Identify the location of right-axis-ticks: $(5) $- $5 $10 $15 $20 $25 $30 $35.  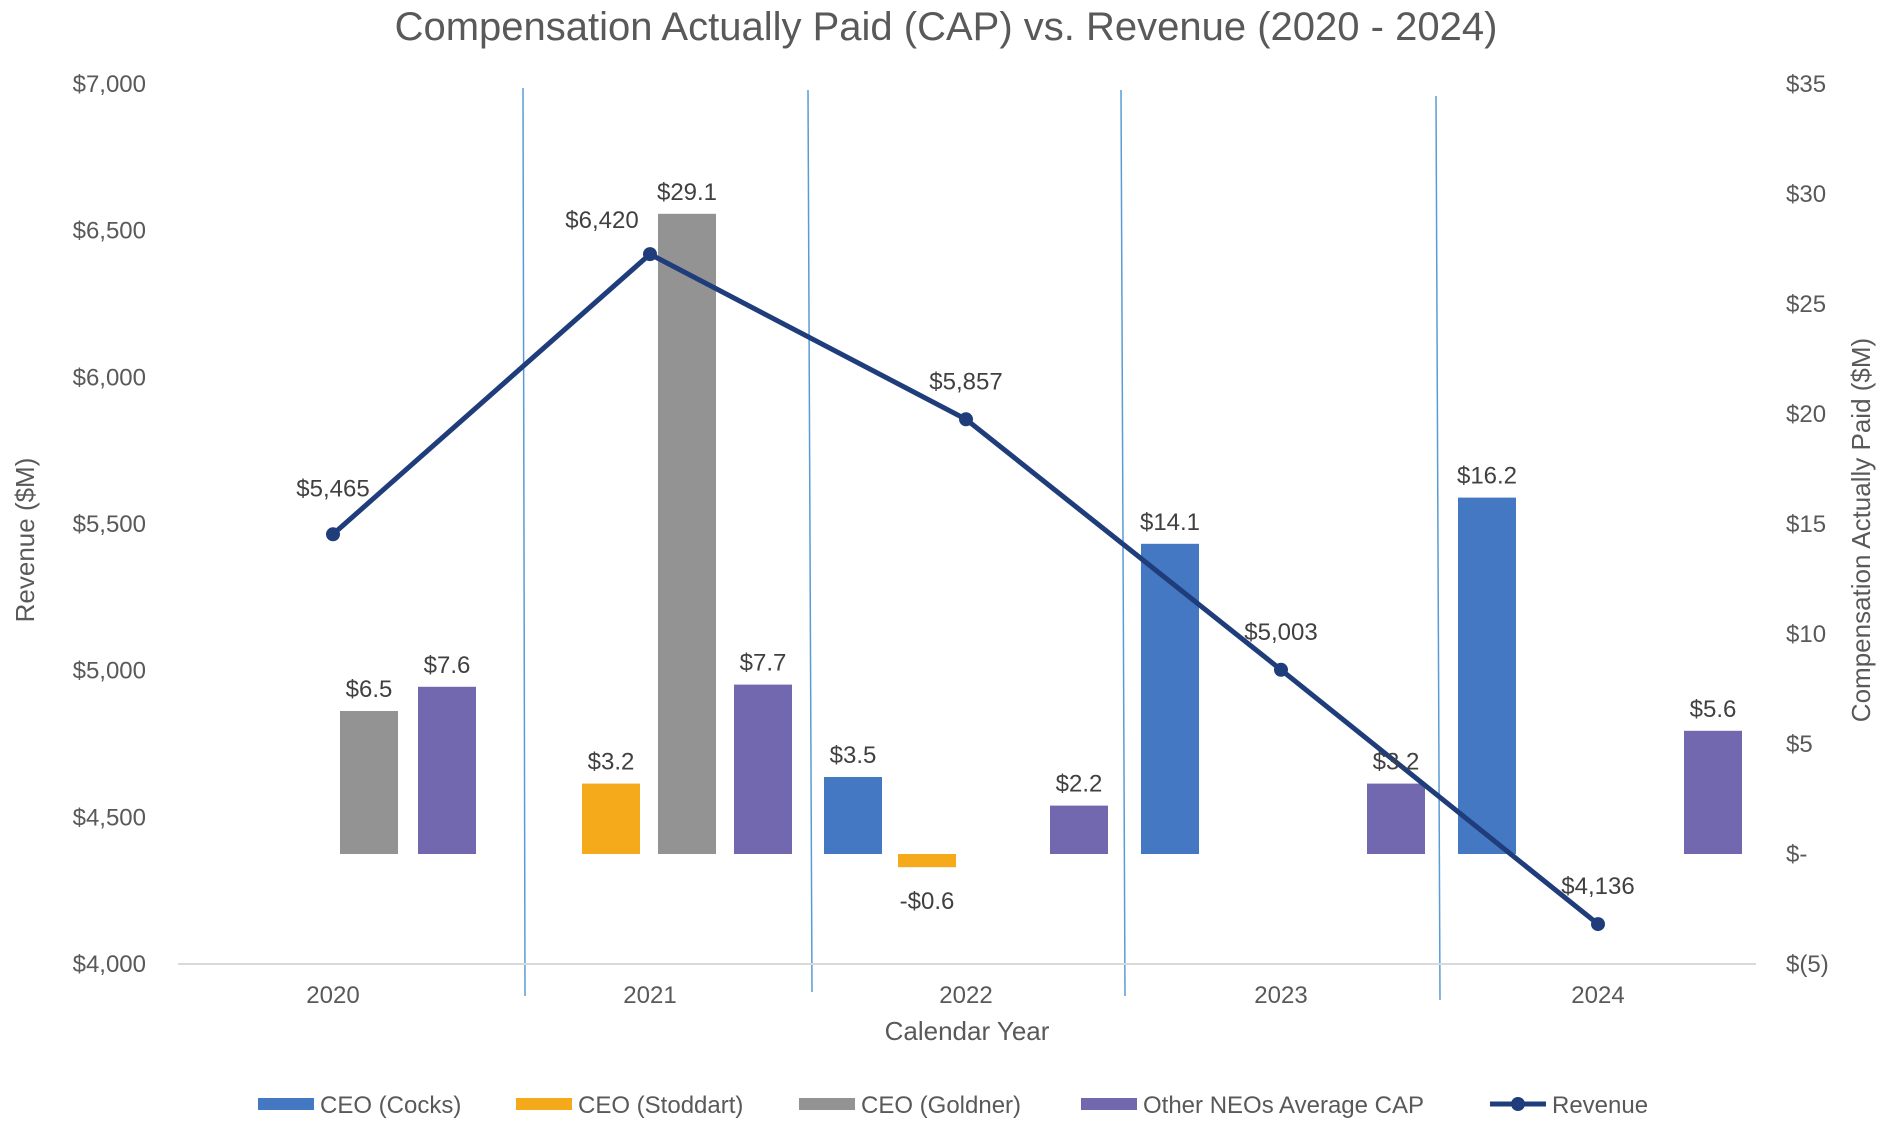
(1807, 524).